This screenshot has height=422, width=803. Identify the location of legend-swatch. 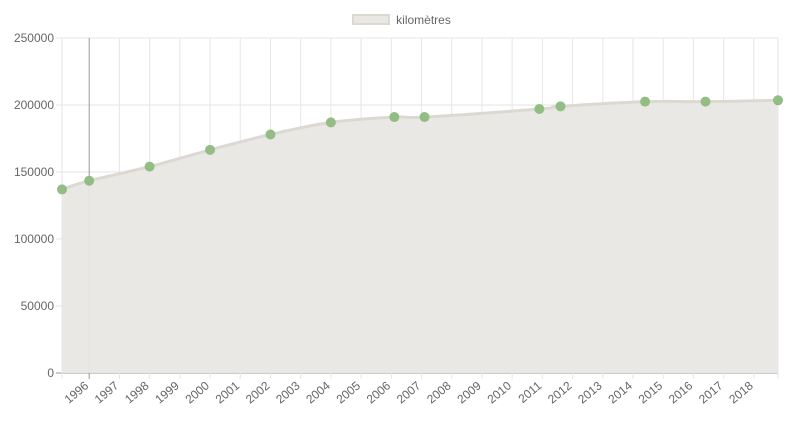
(371, 19).